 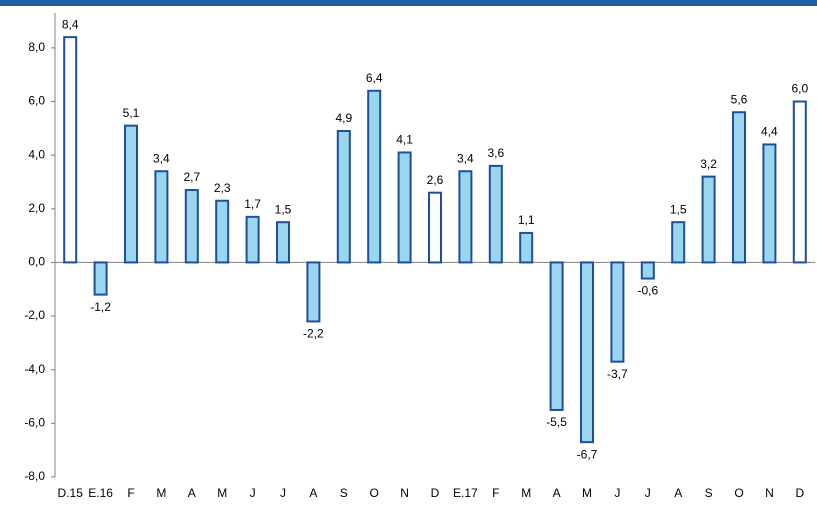 I want to click on value-label: 3,2, so click(x=708, y=164).